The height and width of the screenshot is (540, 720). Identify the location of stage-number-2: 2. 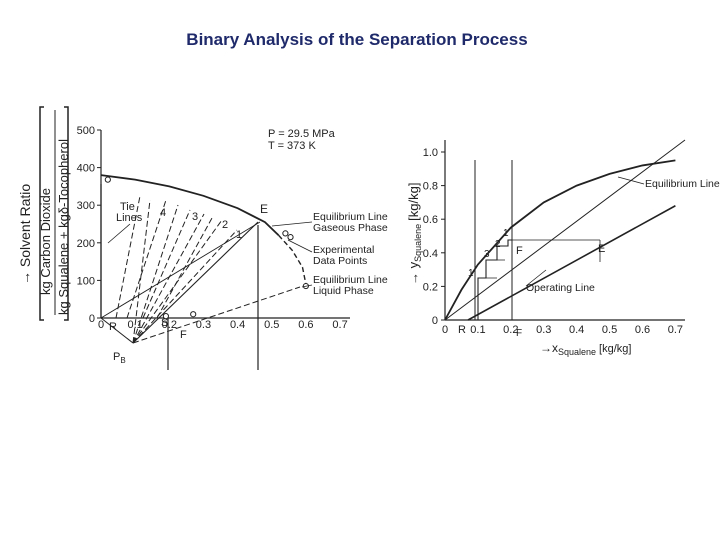
(225, 225).